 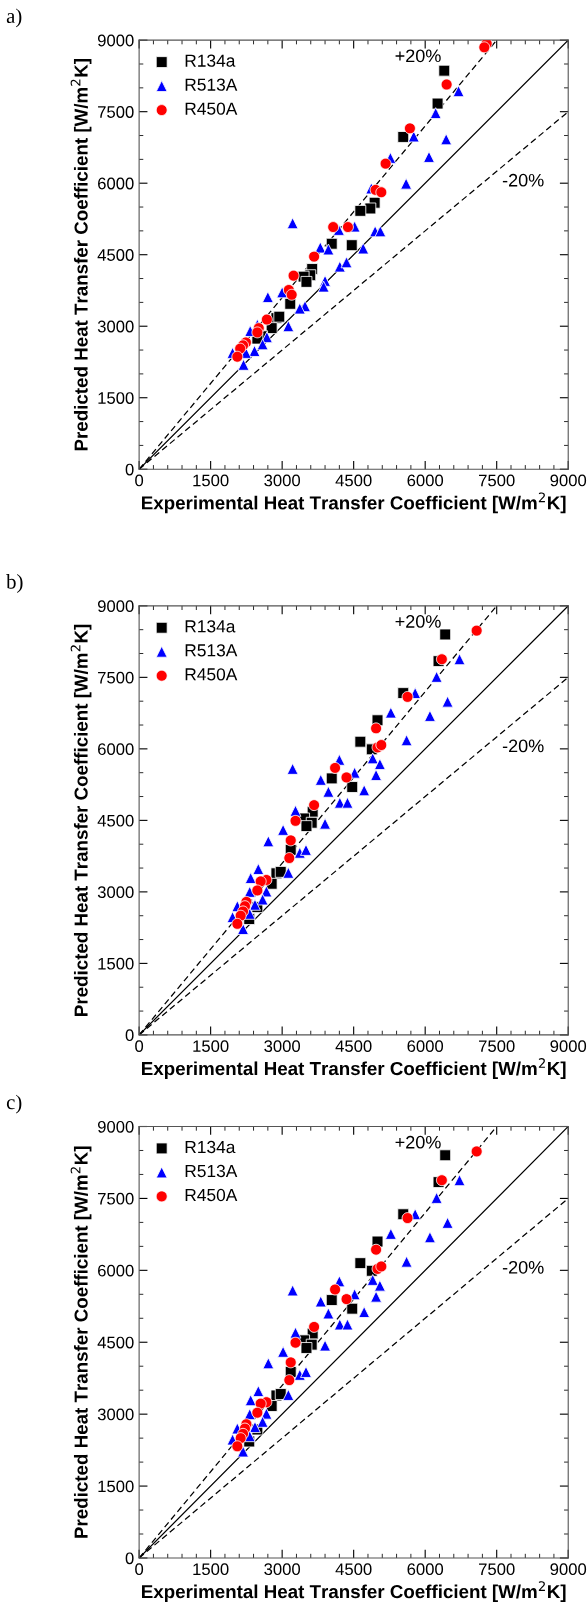 I want to click on chart-title: c), so click(x=14, y=1104).